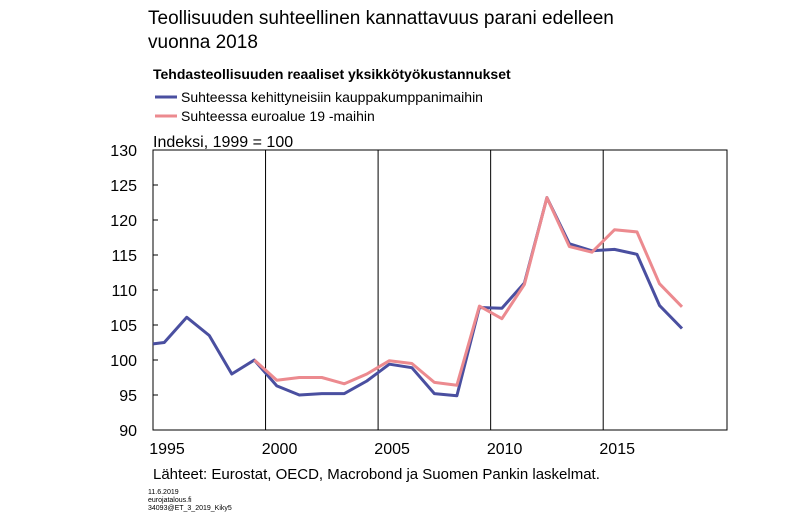 This screenshot has width=800, height=523. What do you see at coordinates (124, 256) in the screenshot?
I see `y-tick-label: 115` at bounding box center [124, 256].